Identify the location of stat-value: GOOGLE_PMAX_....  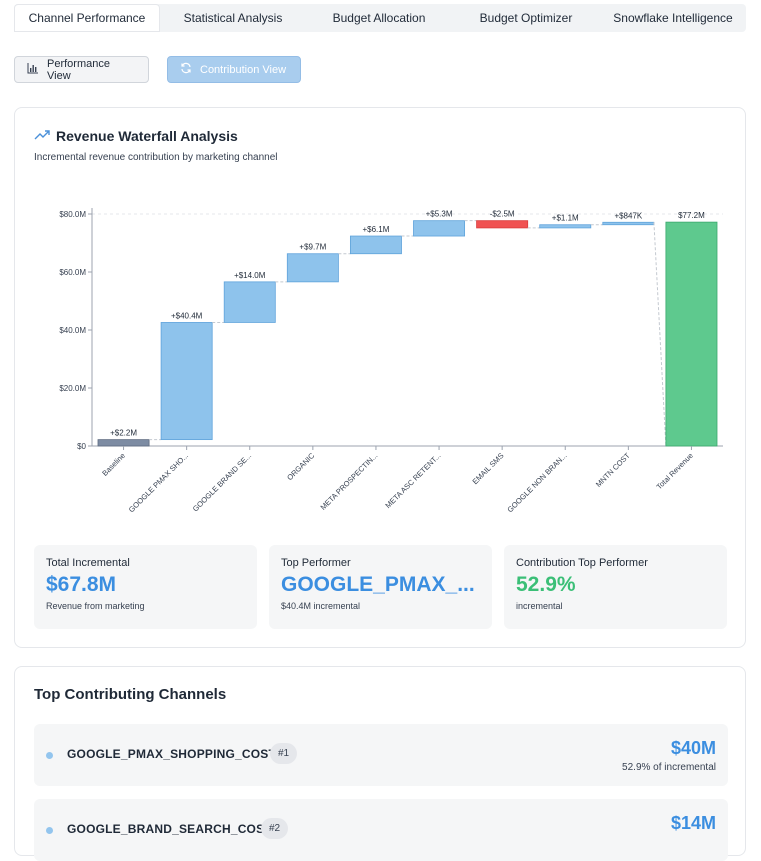
(378, 584).